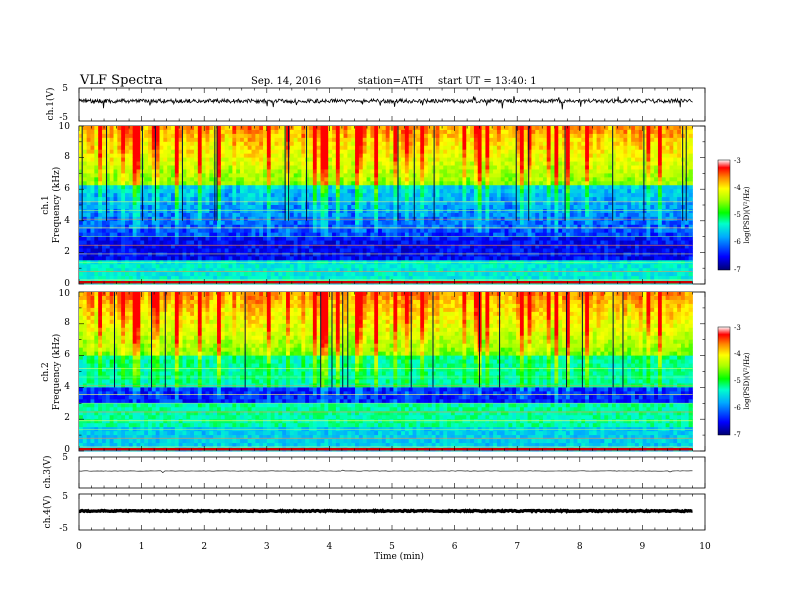 This screenshot has height=612, width=792. What do you see at coordinates (65, 294) in the screenshot?
I see `ch2-freq-tick-10: 10` at bounding box center [65, 294].